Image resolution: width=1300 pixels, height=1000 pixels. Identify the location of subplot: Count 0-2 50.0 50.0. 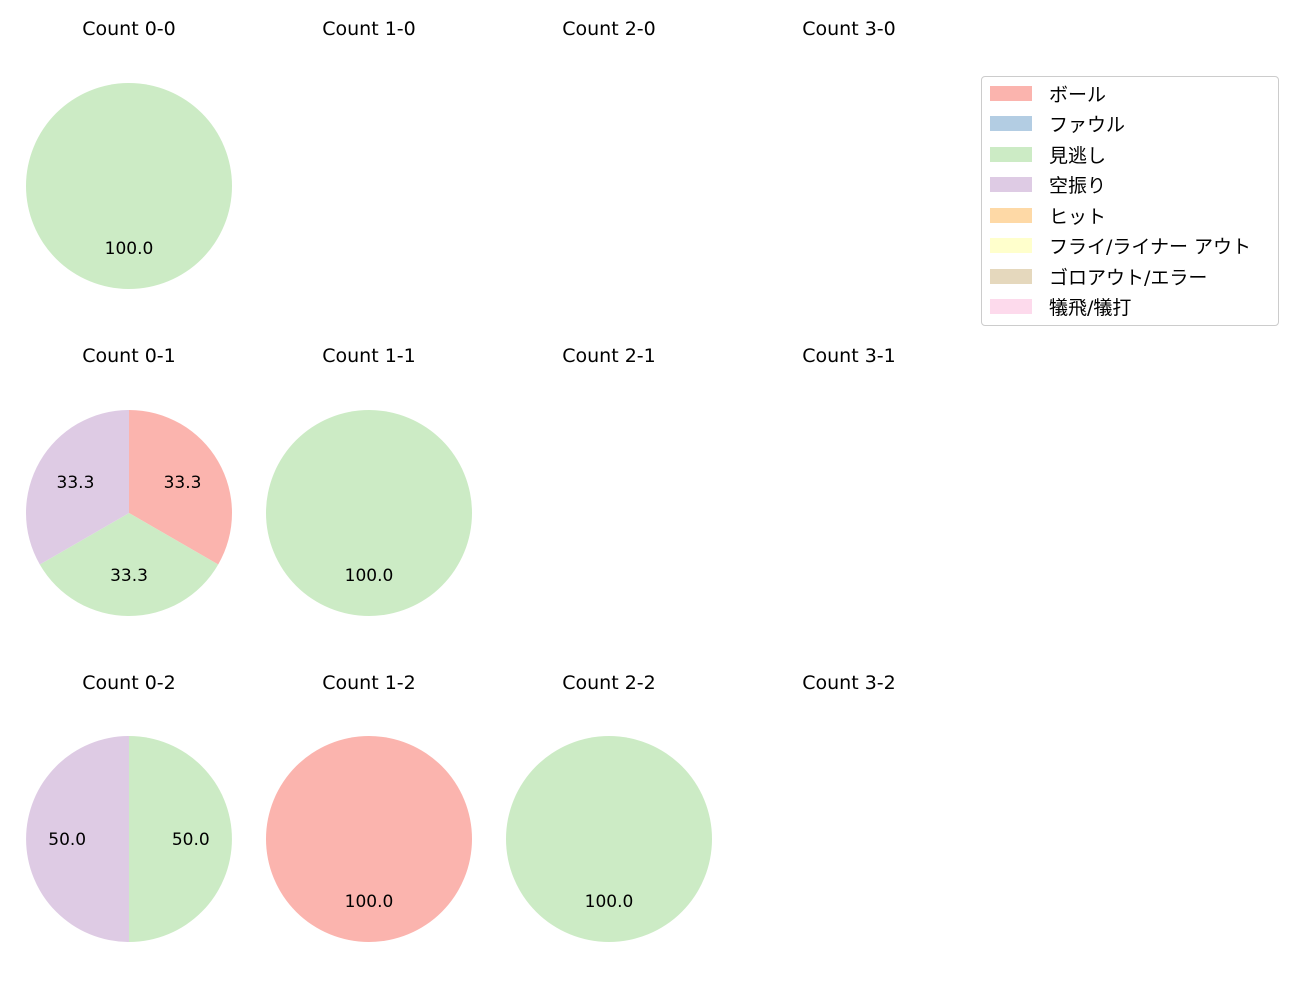
(129, 807).